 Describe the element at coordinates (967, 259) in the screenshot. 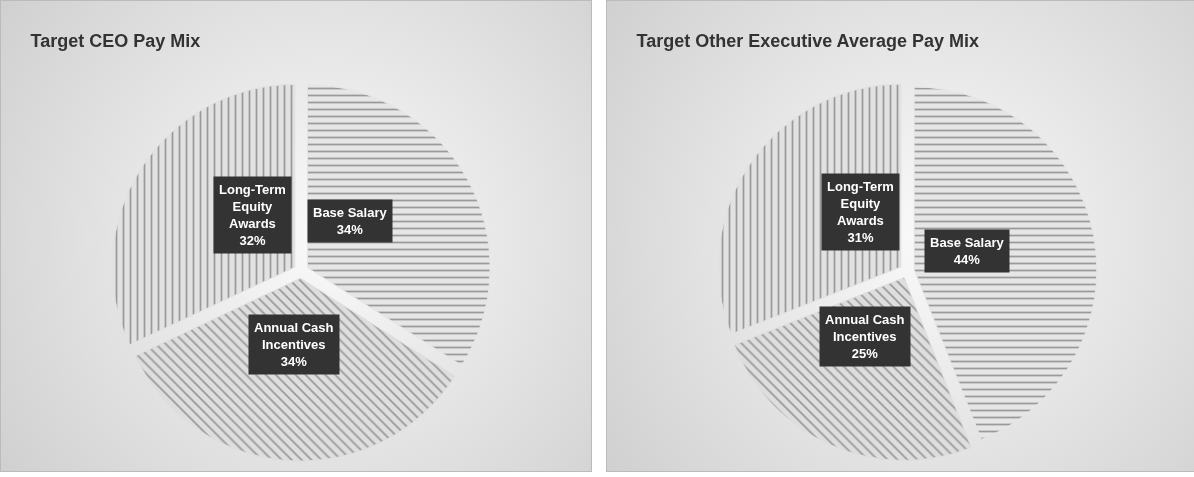

I see `data-label: 44%` at that location.